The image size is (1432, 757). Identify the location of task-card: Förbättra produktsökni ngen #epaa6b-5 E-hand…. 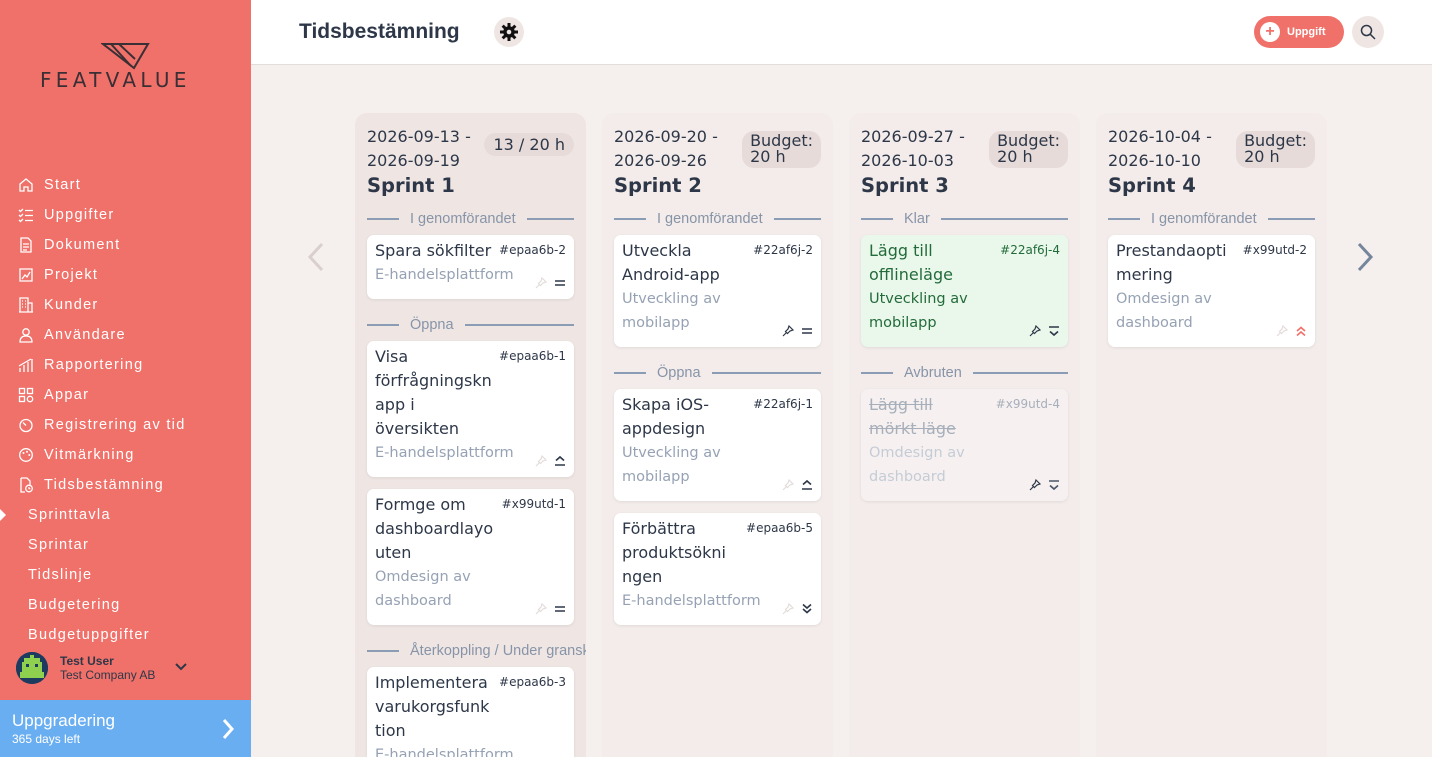
(717, 569).